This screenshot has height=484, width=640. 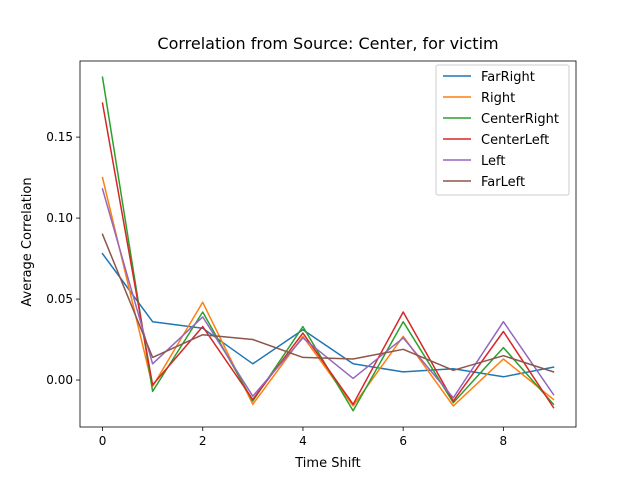 What do you see at coordinates (59, 137) in the screenshot?
I see `y-tick-label: 0.15` at bounding box center [59, 137].